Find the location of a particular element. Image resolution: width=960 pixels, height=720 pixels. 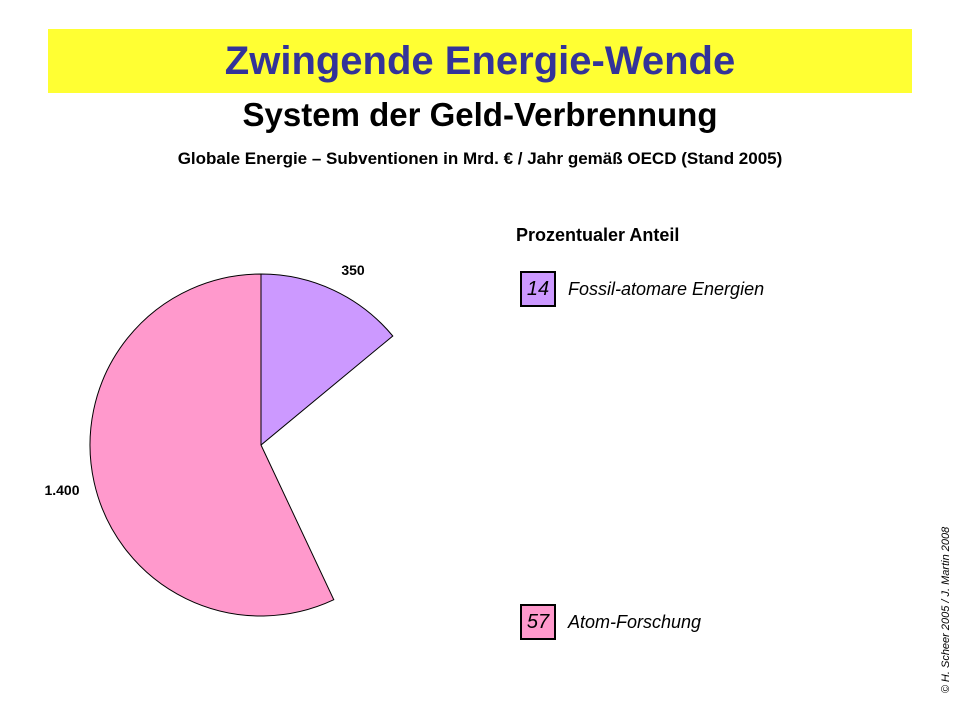

legend-label: Fossil-atomare Energien is located at coordinates (666, 288).